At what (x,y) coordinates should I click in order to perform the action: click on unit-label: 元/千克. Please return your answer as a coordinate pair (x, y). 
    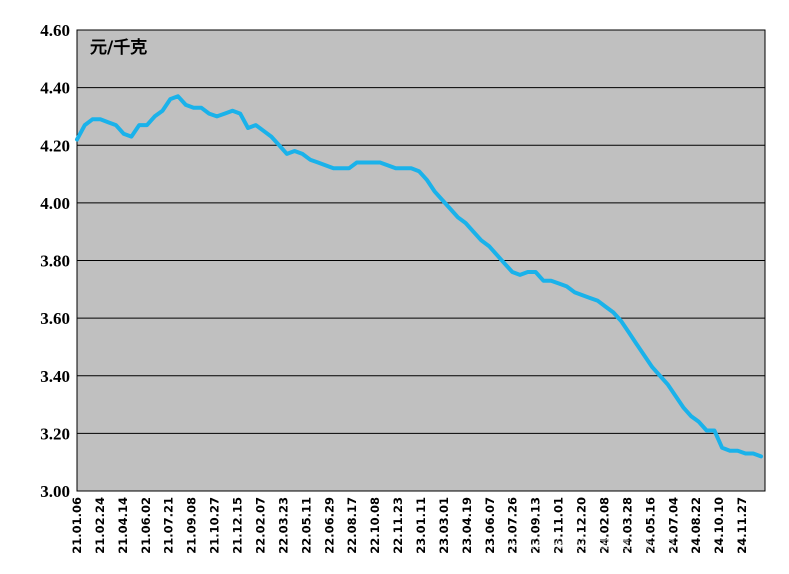
    Looking at the image, I should click on (118, 47).